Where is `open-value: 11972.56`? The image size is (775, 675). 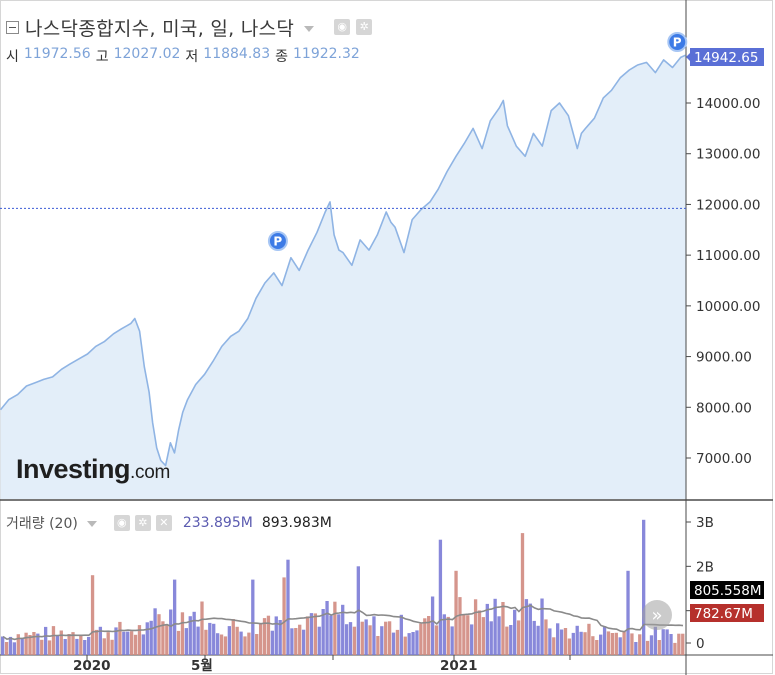 open-value: 11972.56 is located at coordinates (57, 54).